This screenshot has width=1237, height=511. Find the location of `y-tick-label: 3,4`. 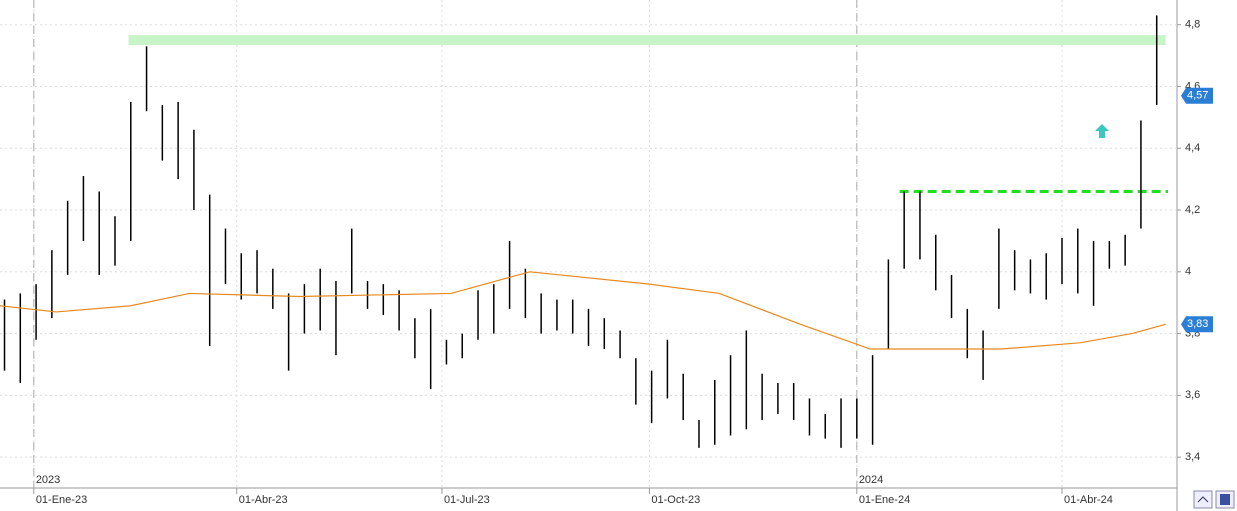

y-tick-label: 3,4 is located at coordinates (1192, 457).